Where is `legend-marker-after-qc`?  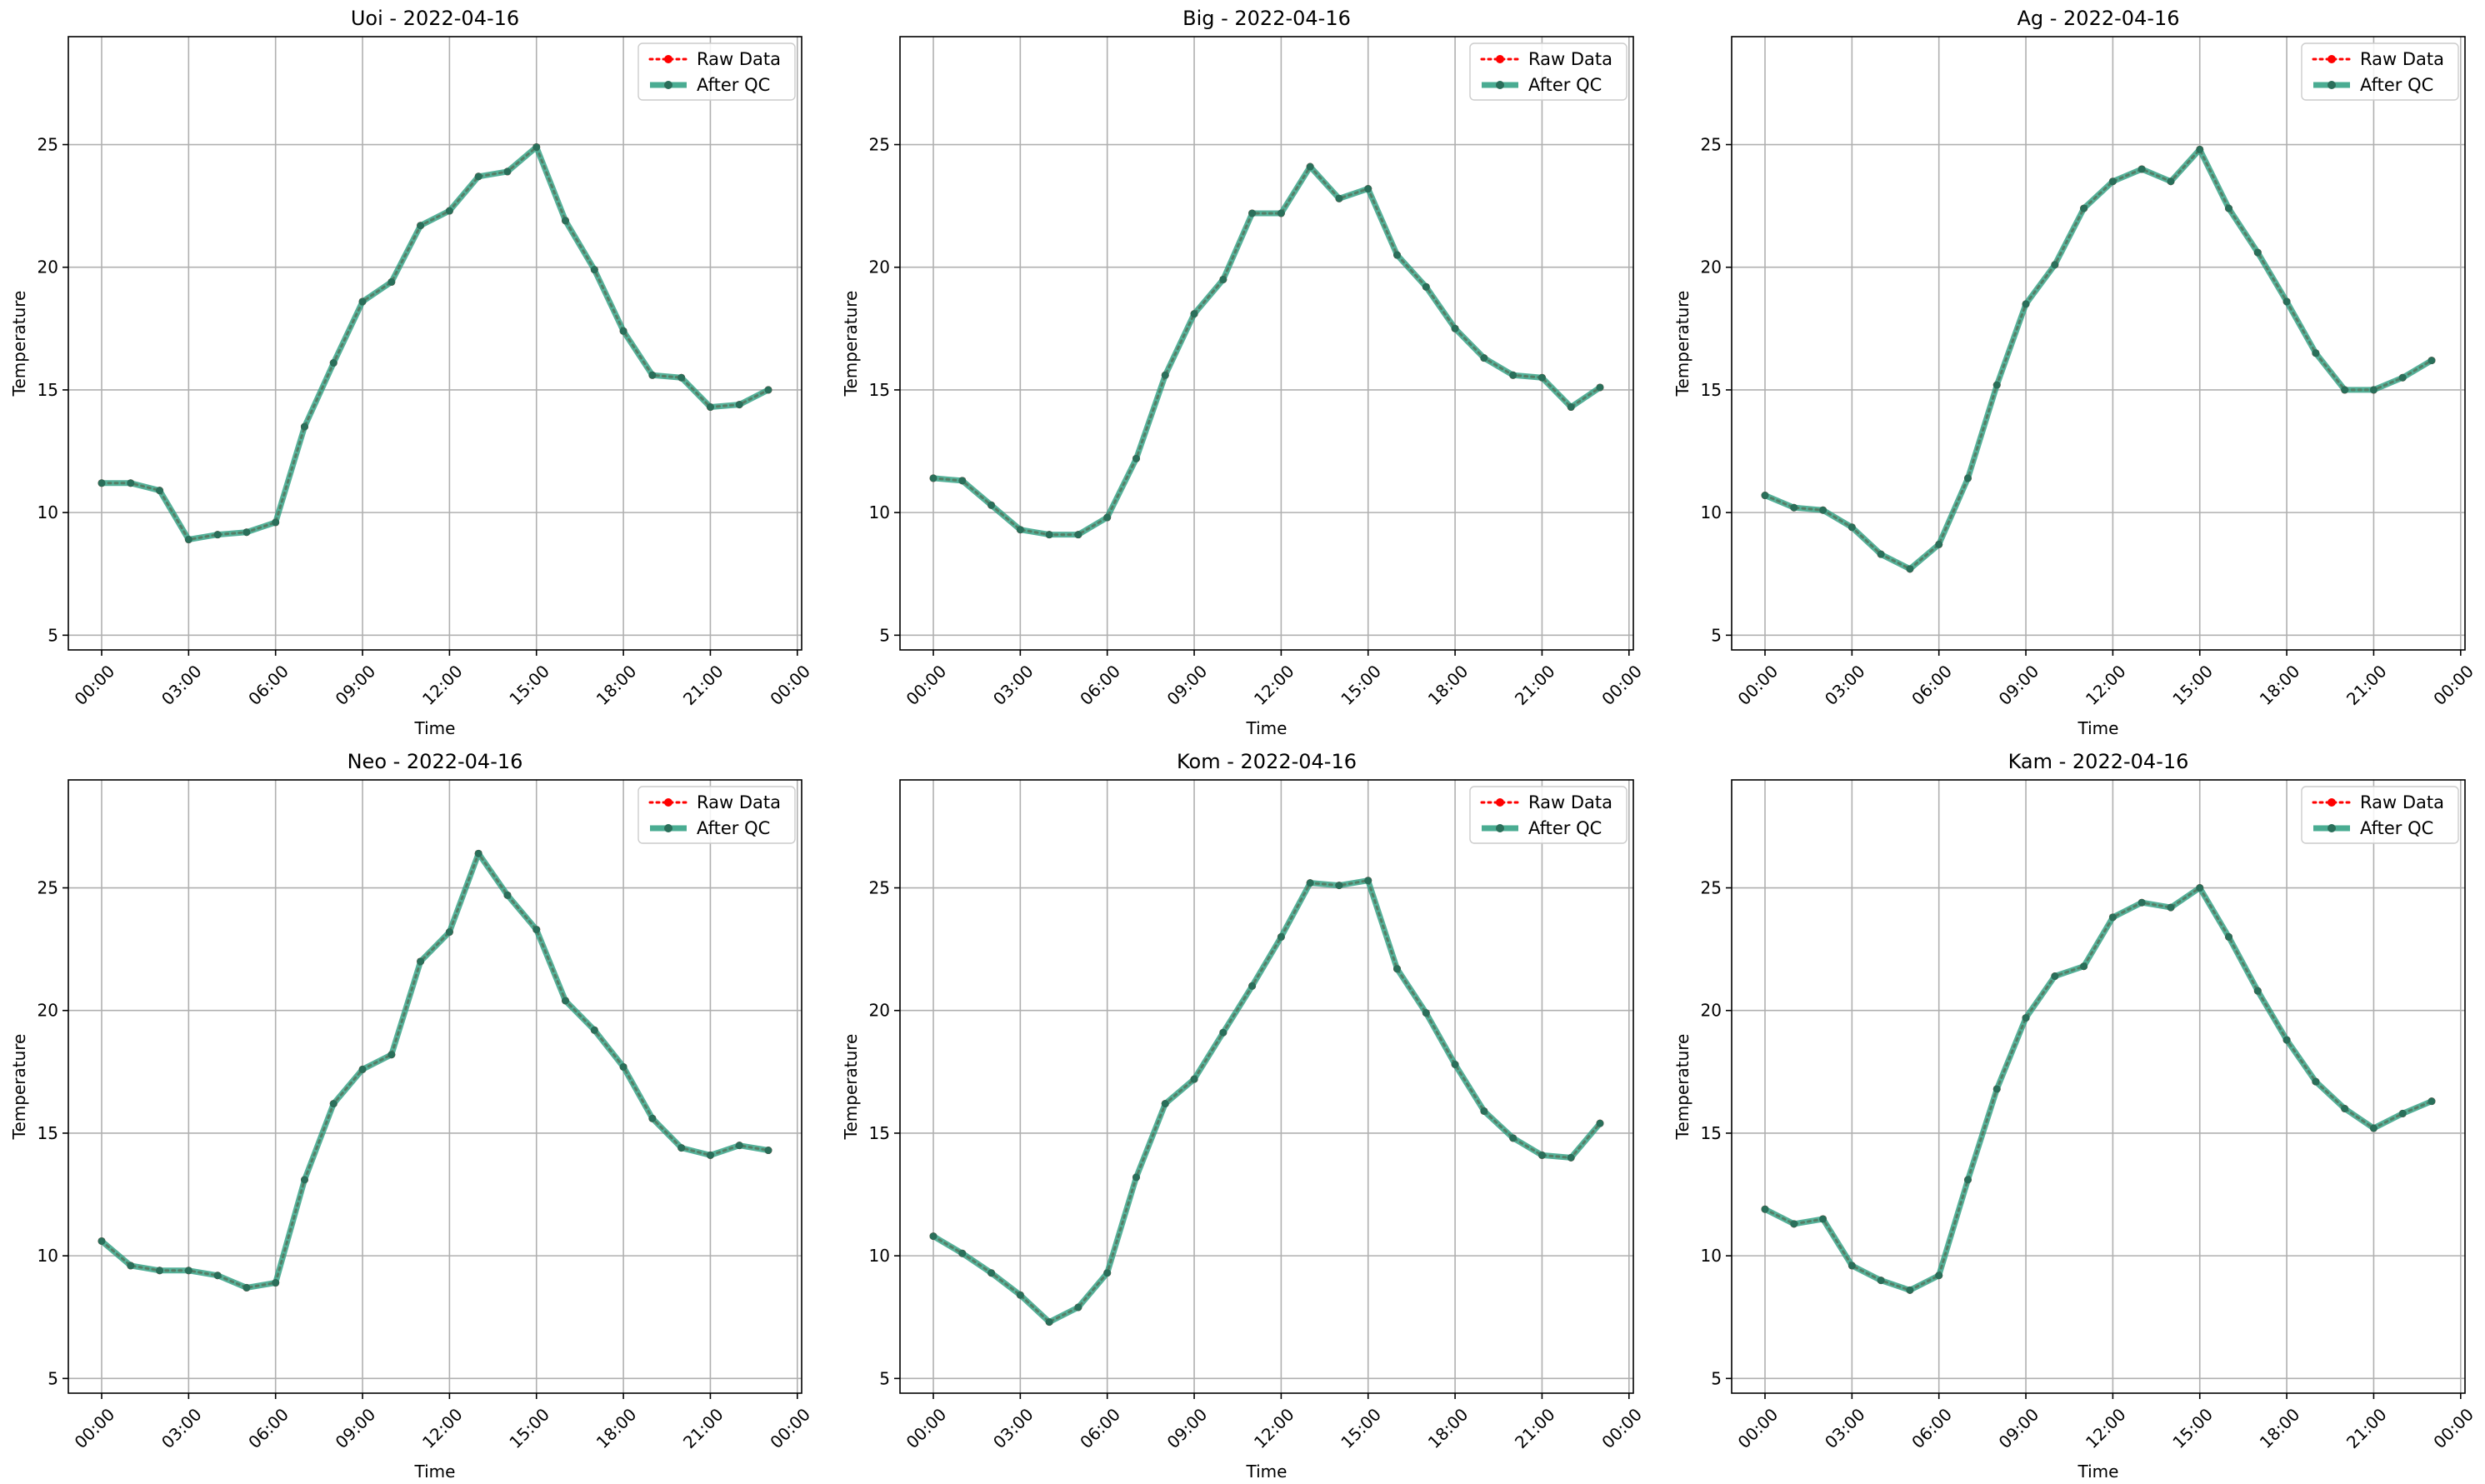
legend-marker-after-qc is located at coordinates (2332, 85).